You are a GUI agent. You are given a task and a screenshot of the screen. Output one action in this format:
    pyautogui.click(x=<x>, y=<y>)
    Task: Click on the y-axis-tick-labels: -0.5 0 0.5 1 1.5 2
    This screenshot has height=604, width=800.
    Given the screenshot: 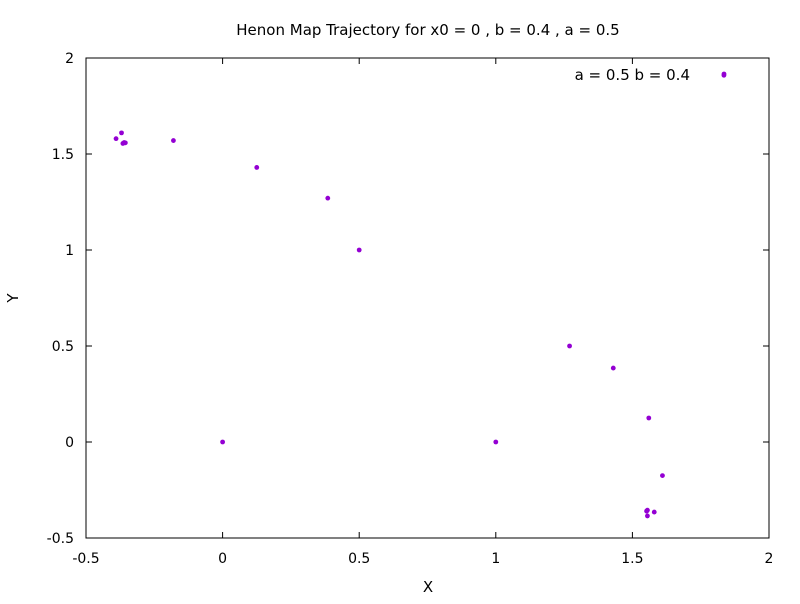 What is the action you would take?
    pyautogui.click(x=60, y=299)
    